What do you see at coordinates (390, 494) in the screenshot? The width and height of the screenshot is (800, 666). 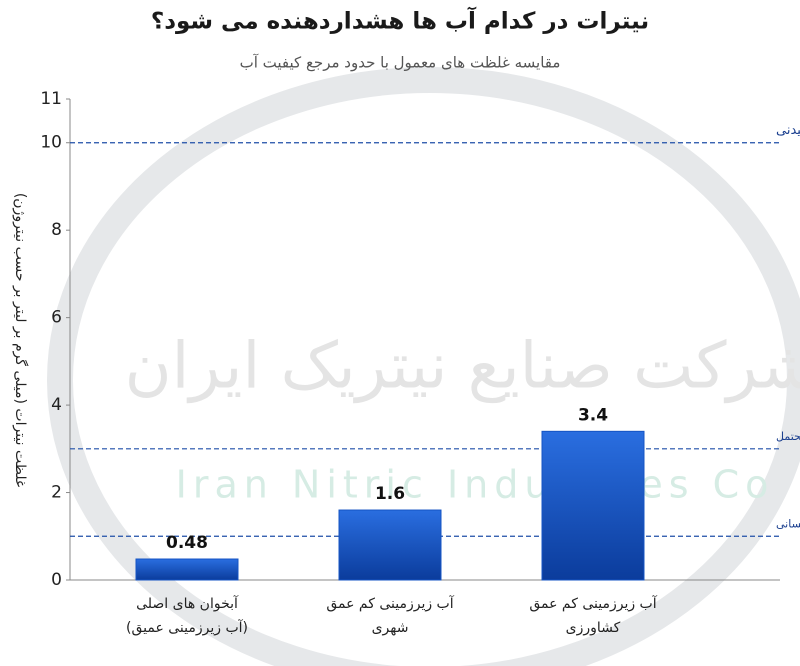 I see `value-label: 1.6` at bounding box center [390, 494].